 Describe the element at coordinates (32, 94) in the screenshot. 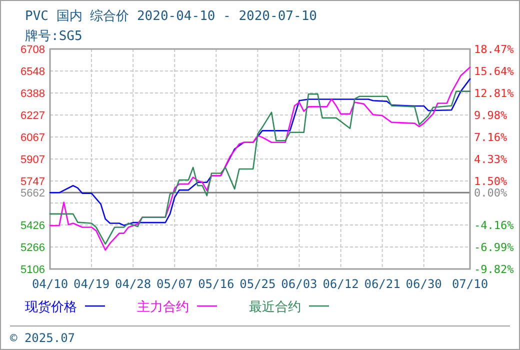

I see `y-tick-label: 6388` at that location.